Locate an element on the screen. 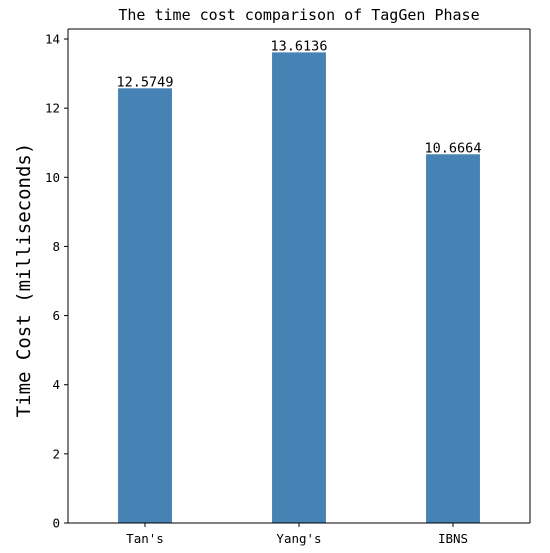 The width and height of the screenshot is (550, 553). x-tick-label-0: Tan's is located at coordinates (145, 538).